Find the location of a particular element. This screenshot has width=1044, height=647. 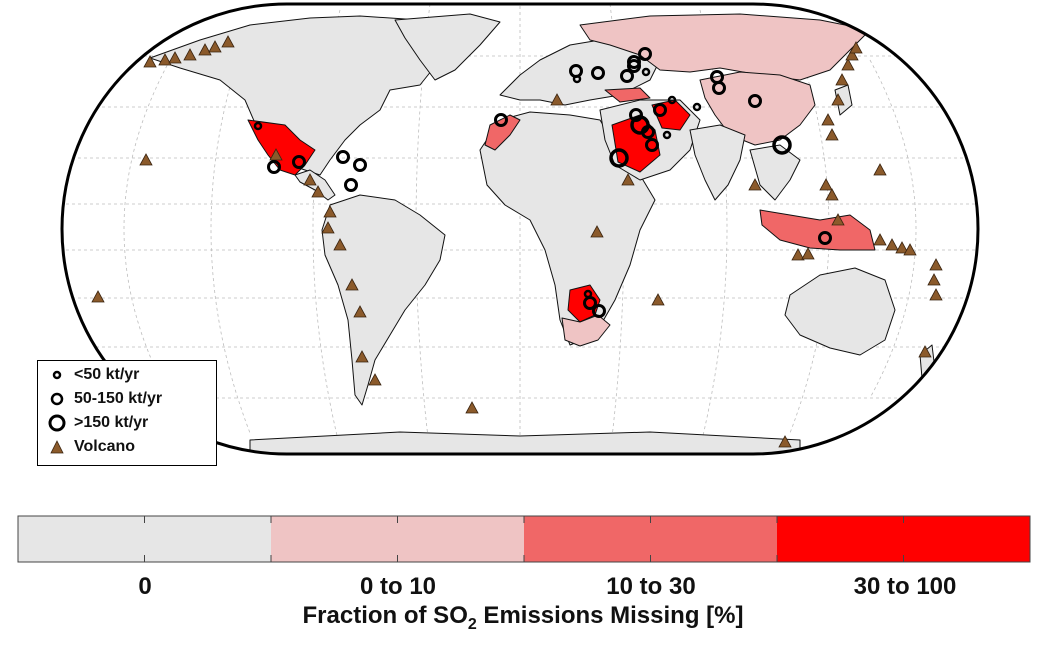

medium-circle-icon is located at coordinates (57, 399).